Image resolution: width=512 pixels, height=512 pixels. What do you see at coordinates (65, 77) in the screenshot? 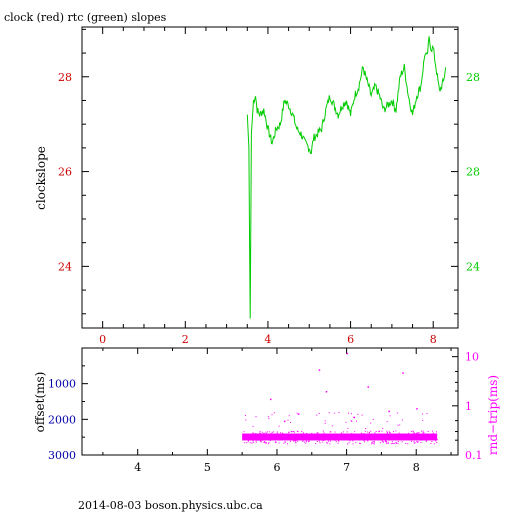
I see `top-y-tick-label-left: 28` at bounding box center [65, 77].